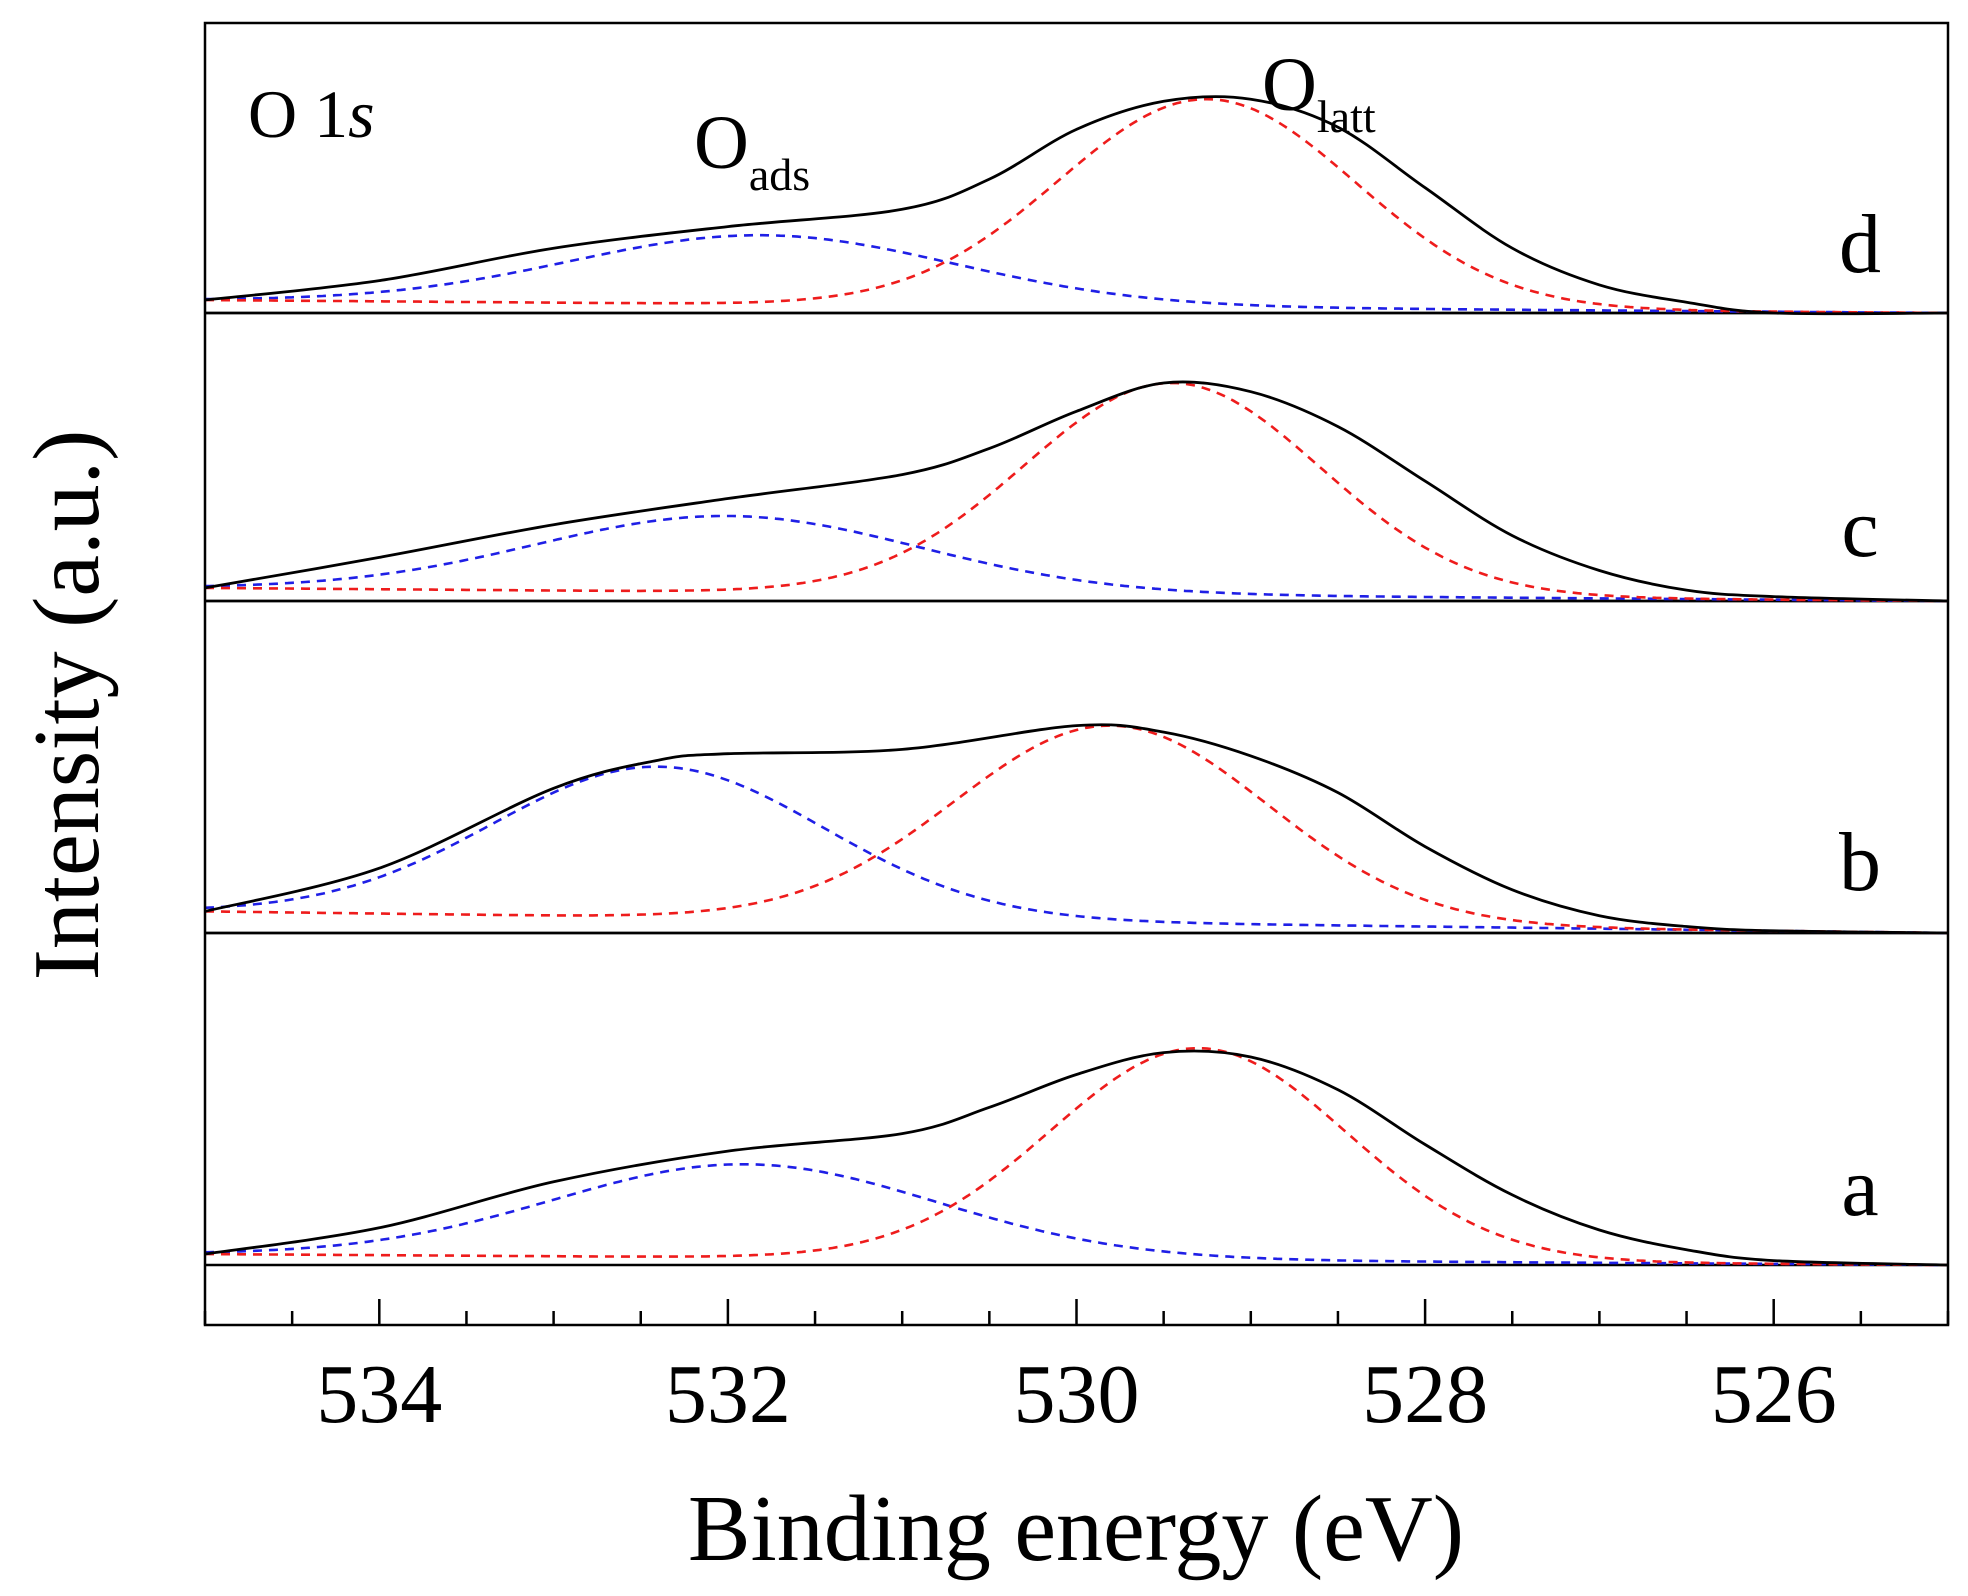 The width and height of the screenshot is (1968, 1596). Describe the element at coordinates (379, 1394) in the screenshot. I see `x-tick-label: 534` at that location.